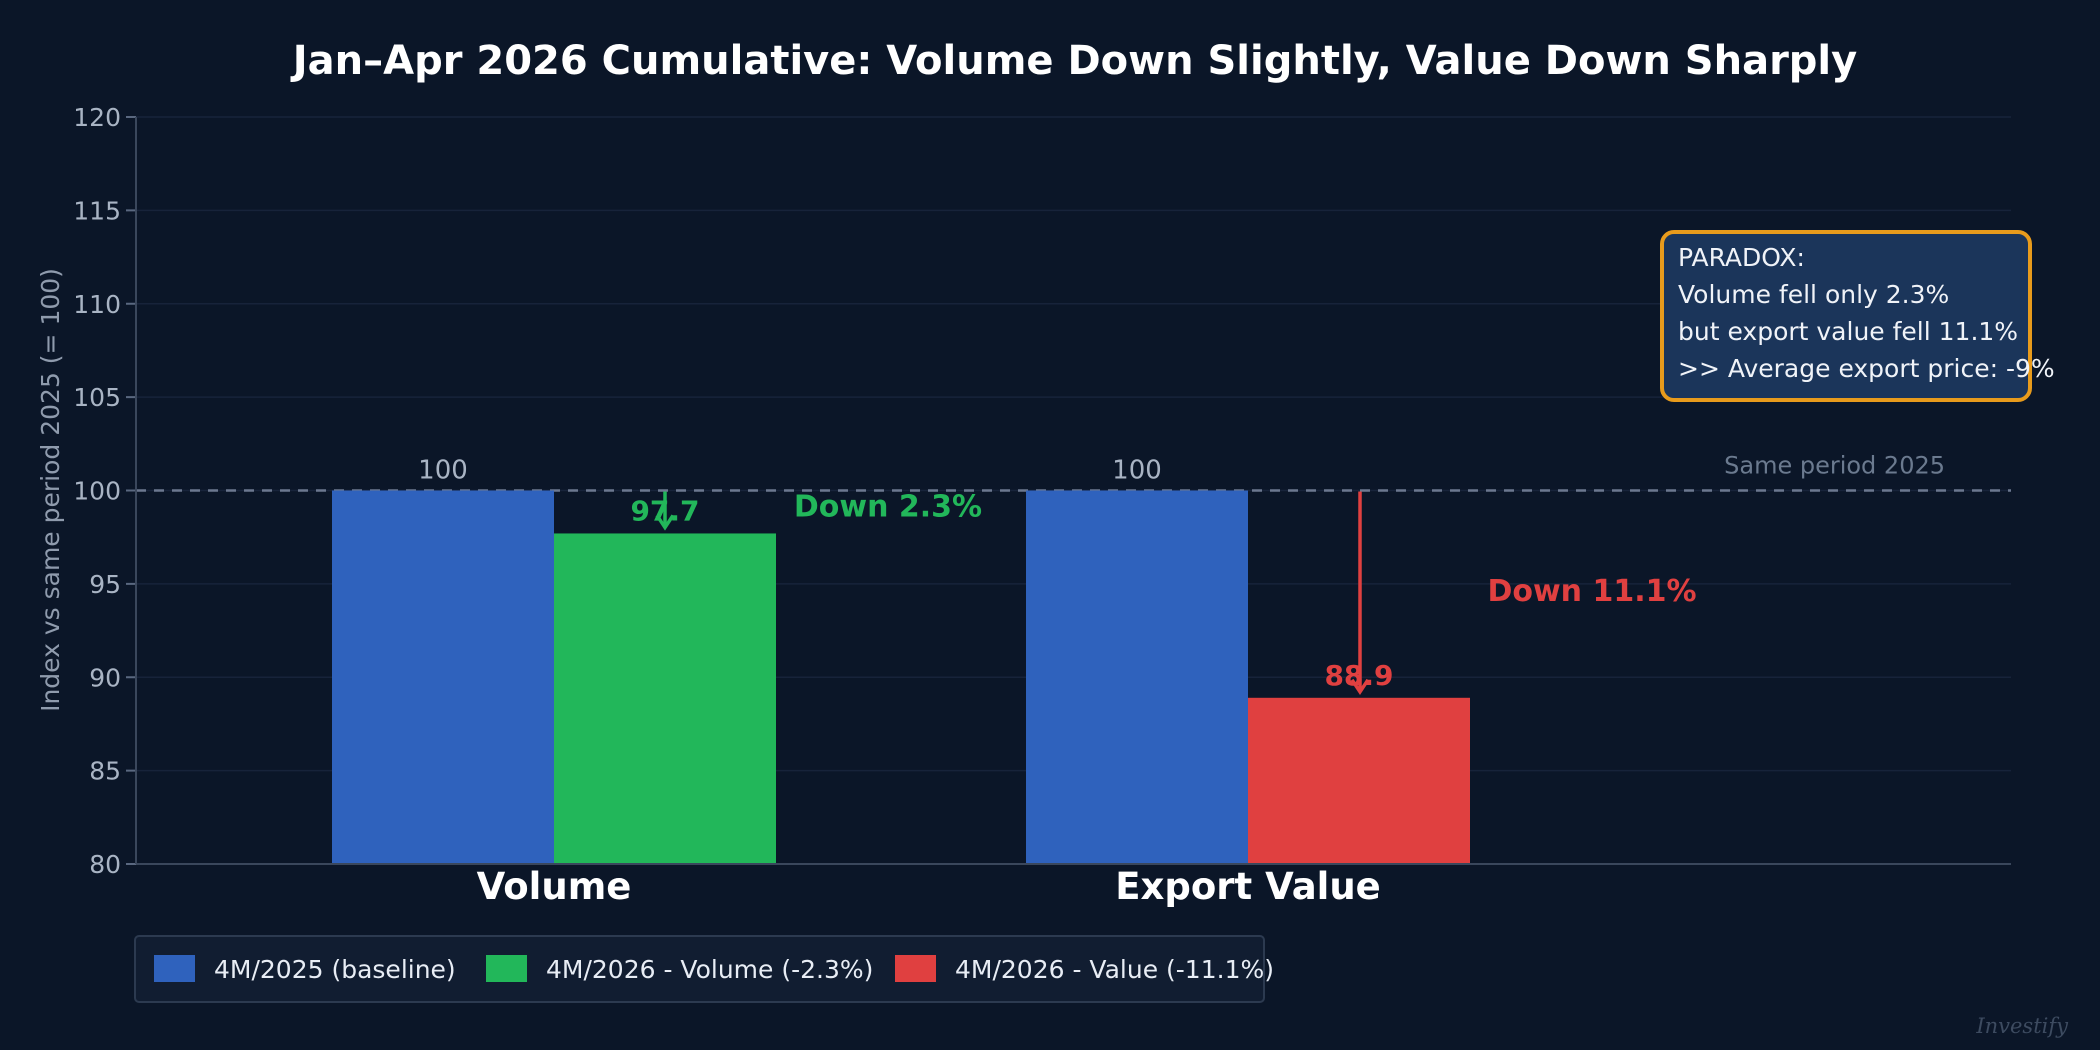 This screenshot has width=2100, height=1050. Describe the element at coordinates (2022, 1026) in the screenshot. I see `watermark: Investify` at that location.